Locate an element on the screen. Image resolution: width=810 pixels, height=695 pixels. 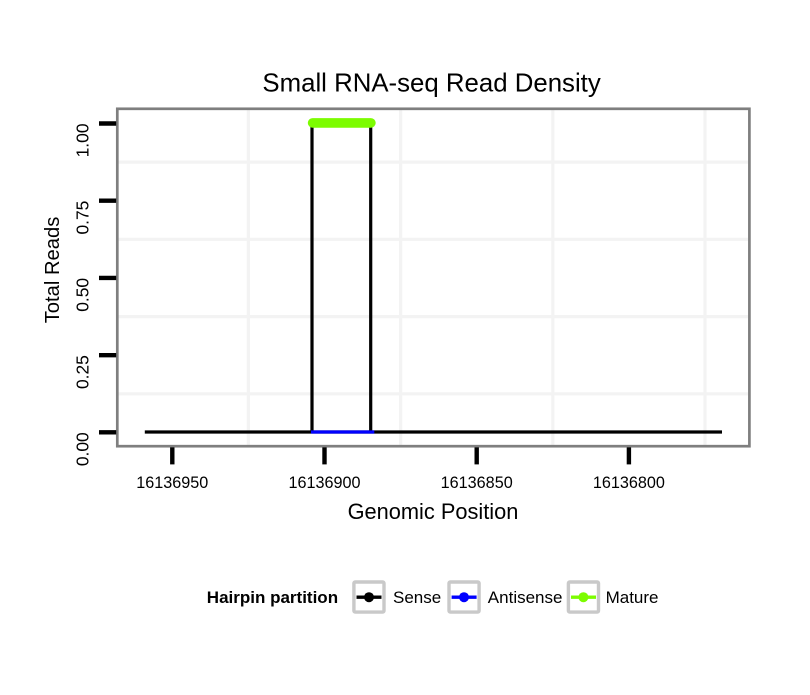
svg-text: 16136900 is located at coordinates (324, 483).